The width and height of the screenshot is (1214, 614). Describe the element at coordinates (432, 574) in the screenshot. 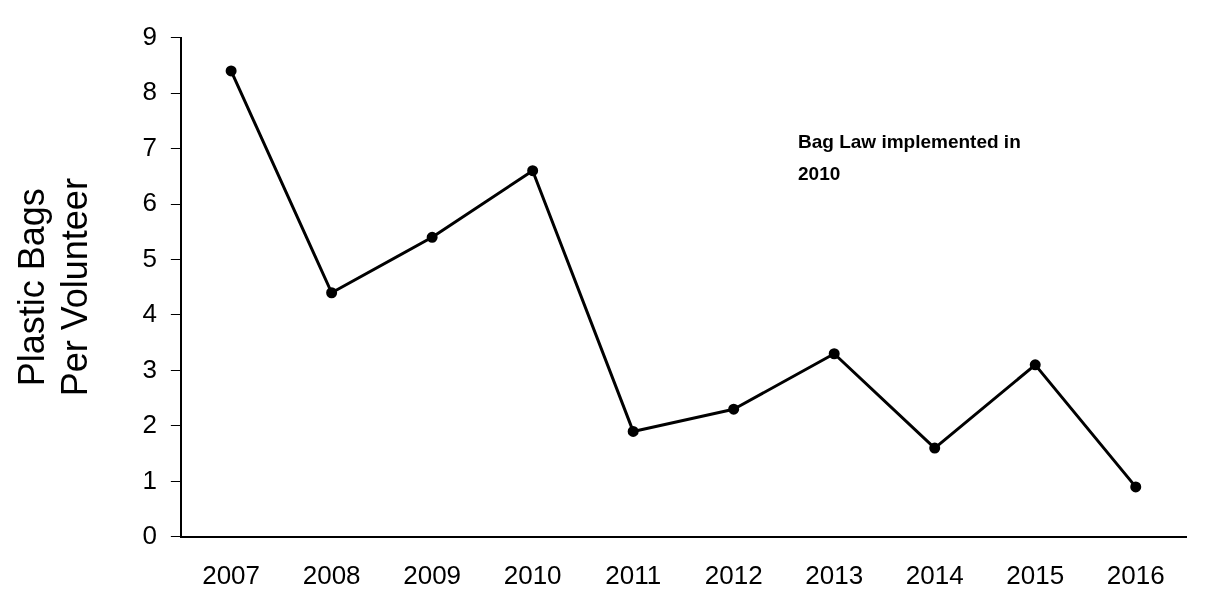

I see `x-tick-label: 2009` at that location.